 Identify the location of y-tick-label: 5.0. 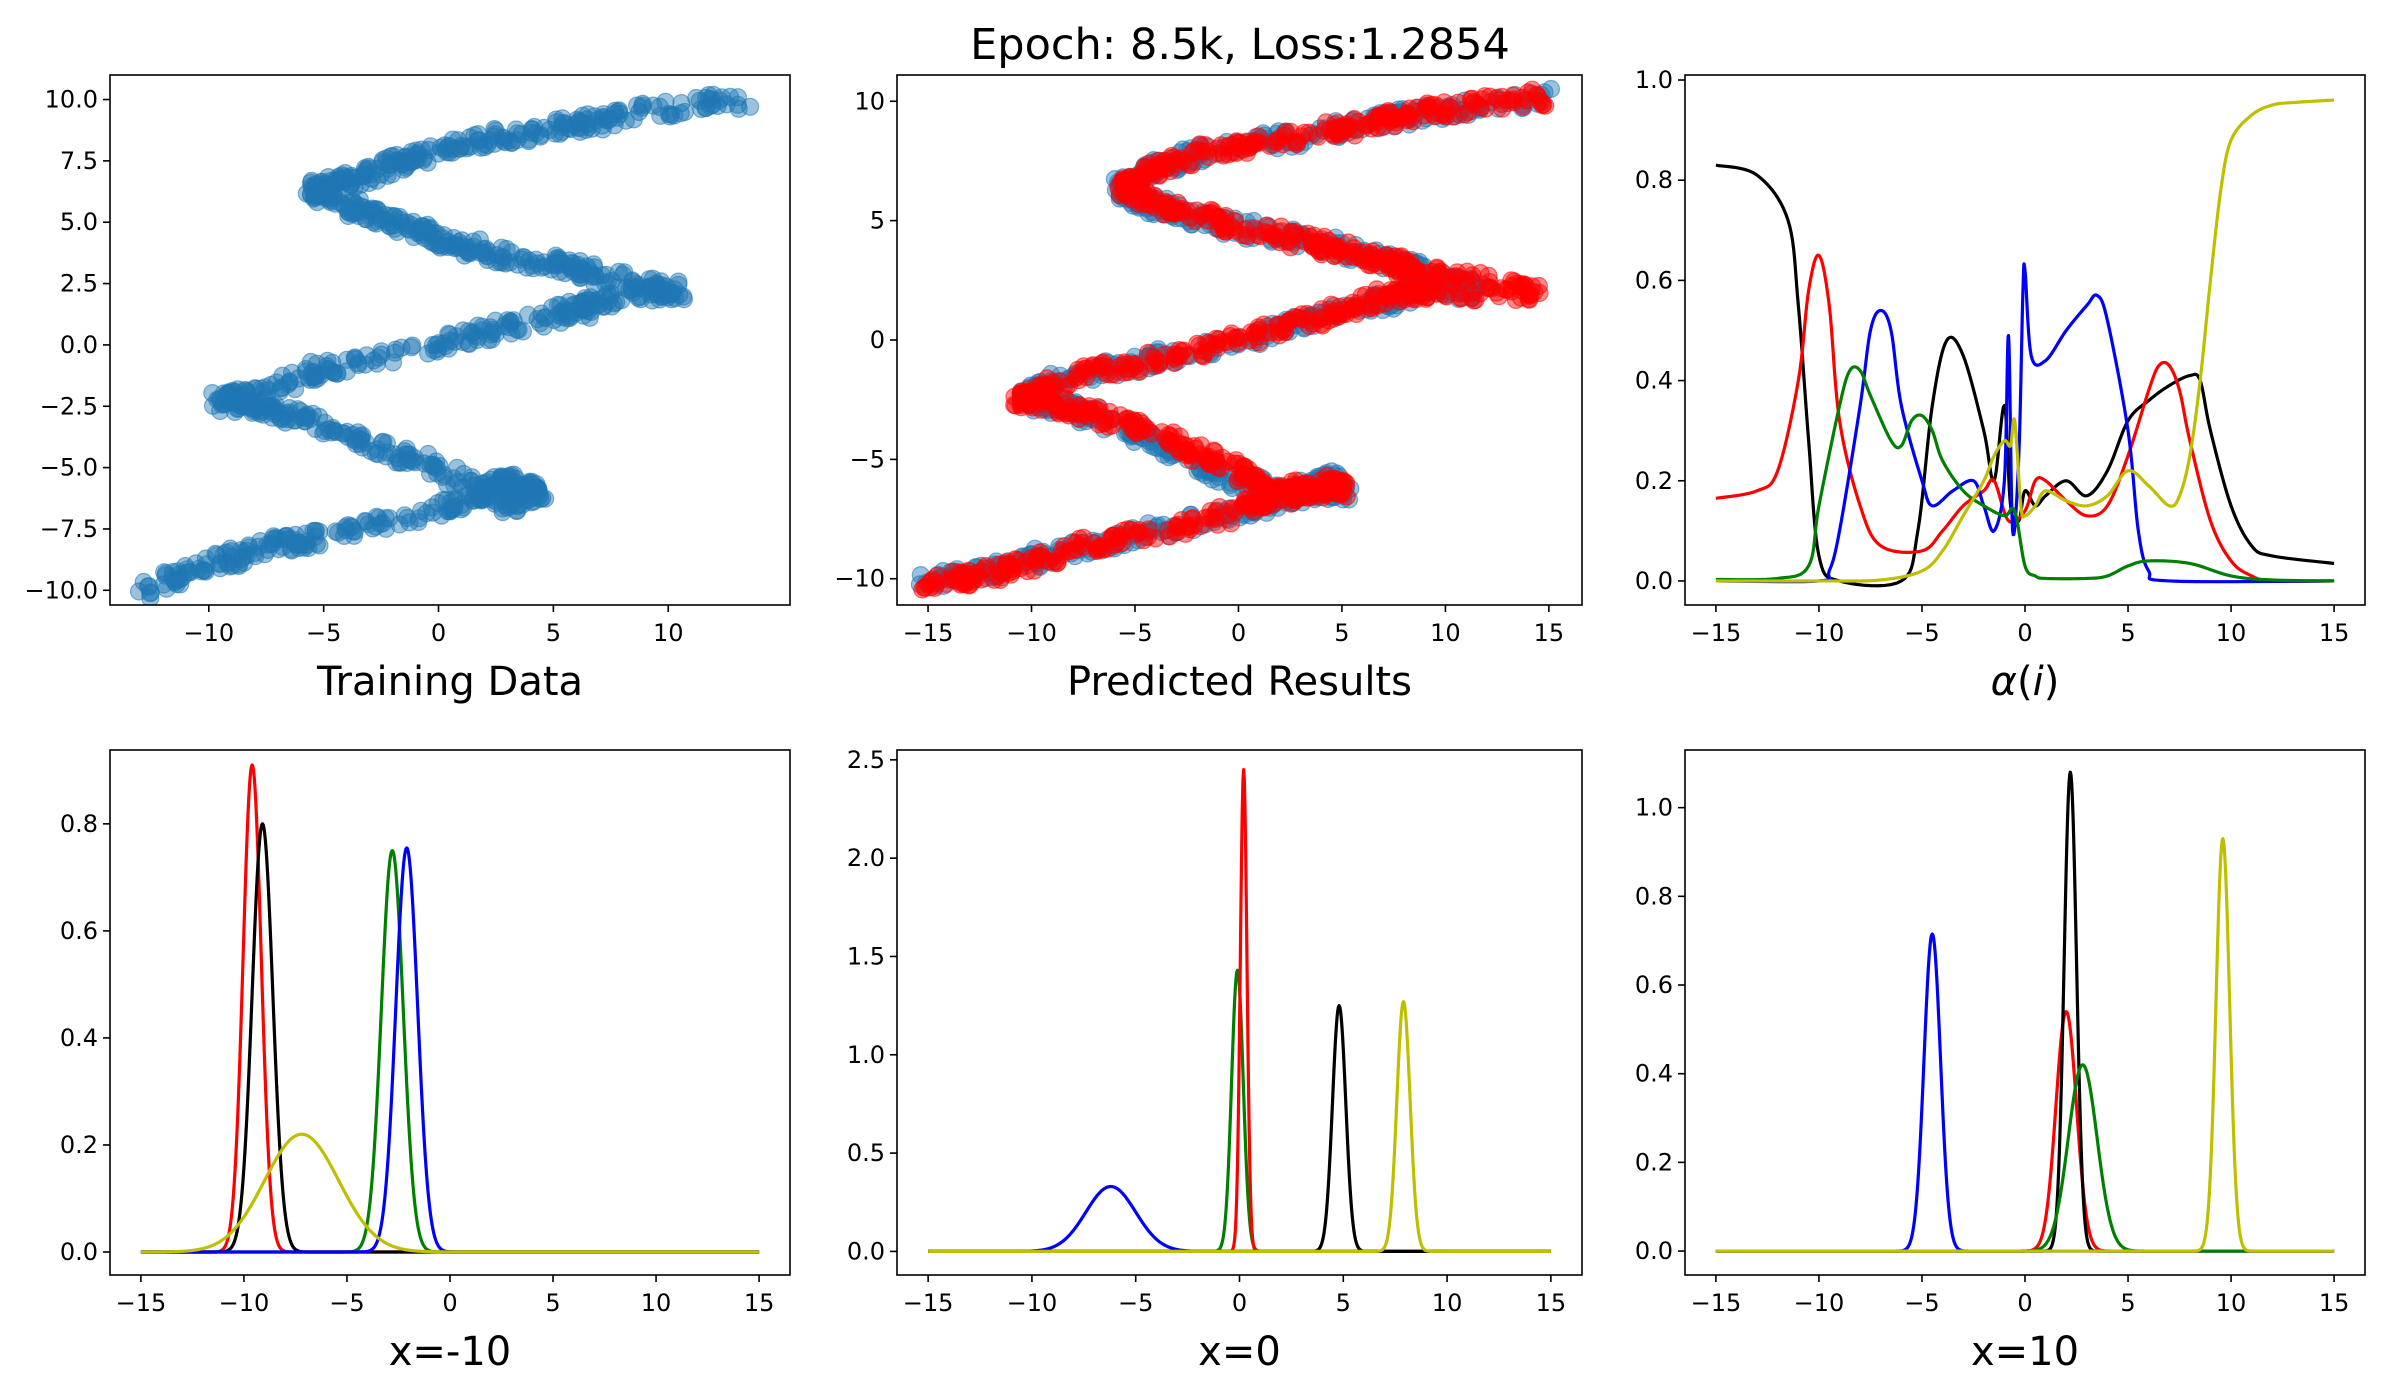
(79, 222).